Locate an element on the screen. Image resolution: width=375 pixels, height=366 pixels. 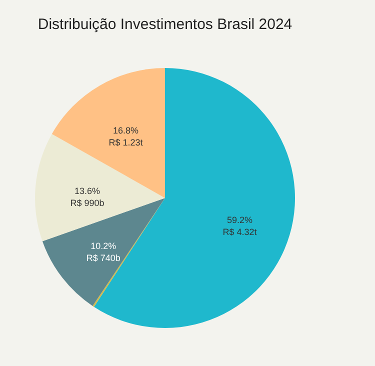
data-label: 10.2% R$ 740b is located at coordinates (103, 251).